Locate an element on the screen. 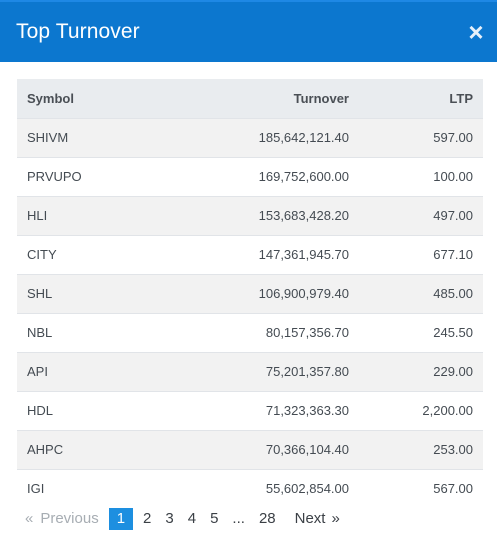 This screenshot has height=558, width=497. cell-symbol: SHL is located at coordinates (40, 293).